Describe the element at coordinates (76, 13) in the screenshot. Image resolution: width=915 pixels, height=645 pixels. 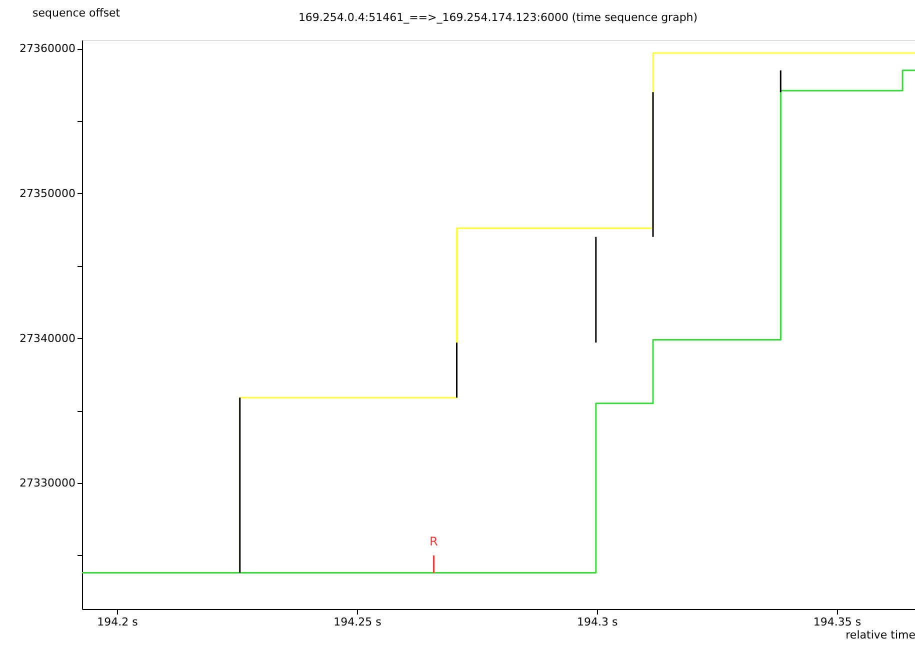
I see `y-axis-title: sequence offset` at that location.